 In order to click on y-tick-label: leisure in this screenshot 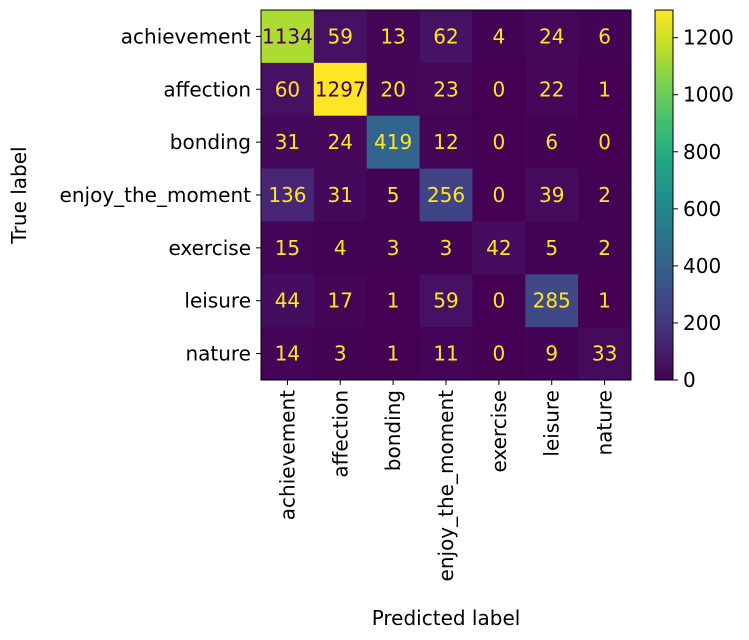, I will do `click(217, 301)`.